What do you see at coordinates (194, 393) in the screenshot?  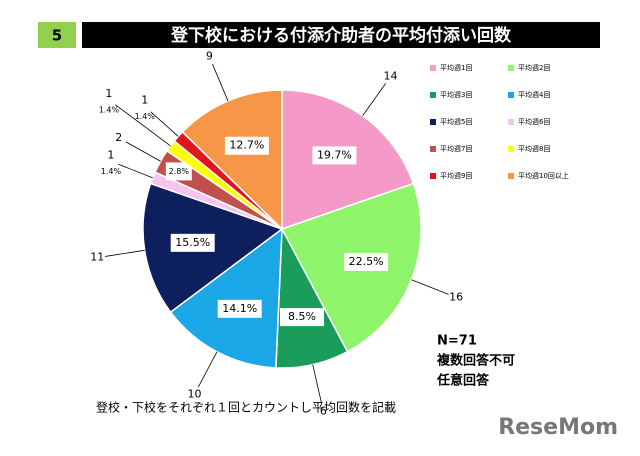 I see `count-label: 10` at bounding box center [194, 393].